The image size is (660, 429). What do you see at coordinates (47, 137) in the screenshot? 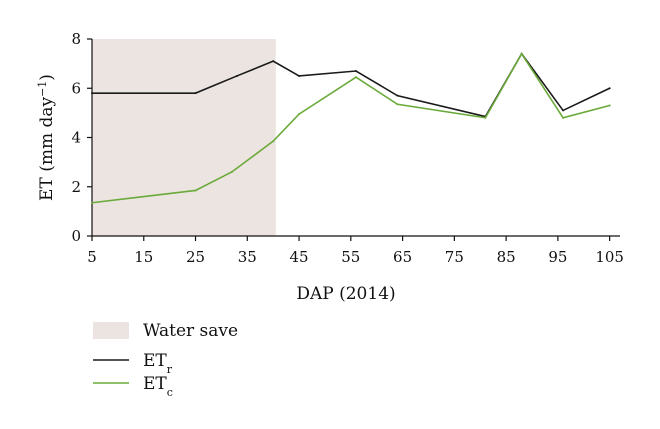
I see `y-axis-title: ET (mm day−1)` at bounding box center [47, 137].